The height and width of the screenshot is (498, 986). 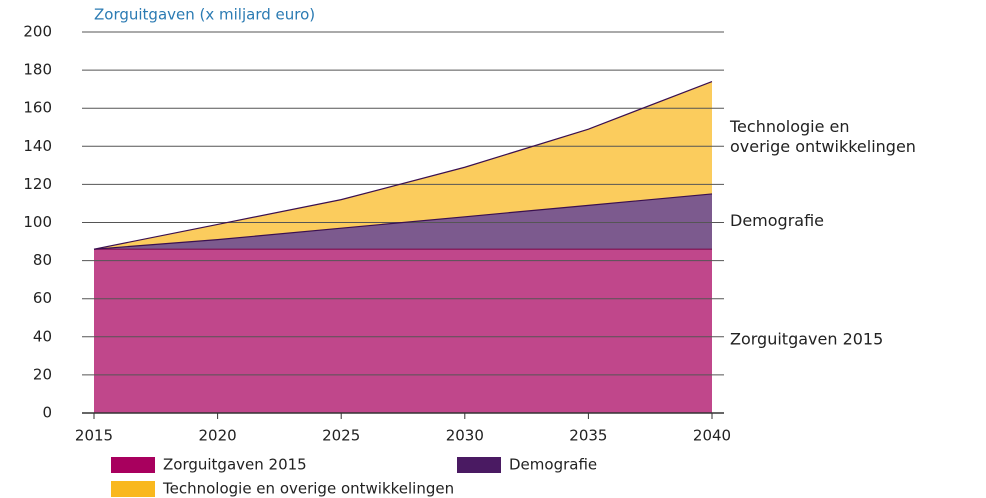 I want to click on area-edge, so click(x=403, y=221).